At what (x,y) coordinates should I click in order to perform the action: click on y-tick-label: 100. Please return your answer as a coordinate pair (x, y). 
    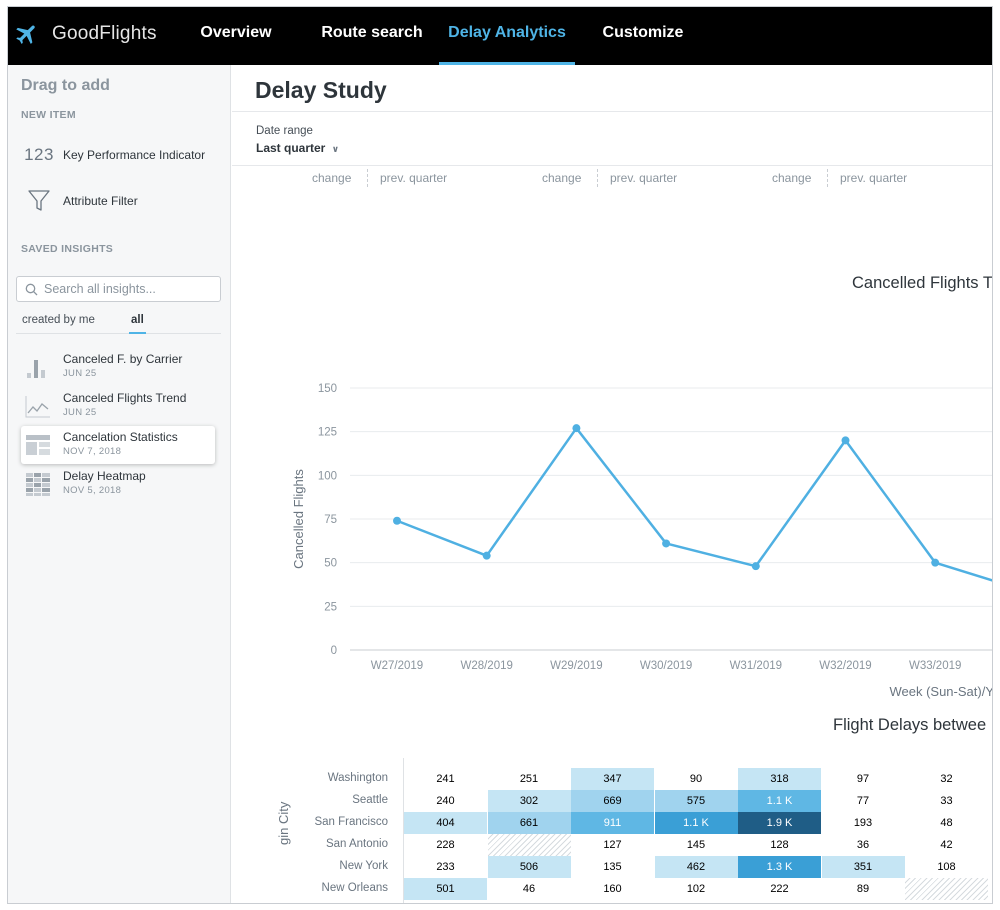
    Looking at the image, I should click on (327, 476).